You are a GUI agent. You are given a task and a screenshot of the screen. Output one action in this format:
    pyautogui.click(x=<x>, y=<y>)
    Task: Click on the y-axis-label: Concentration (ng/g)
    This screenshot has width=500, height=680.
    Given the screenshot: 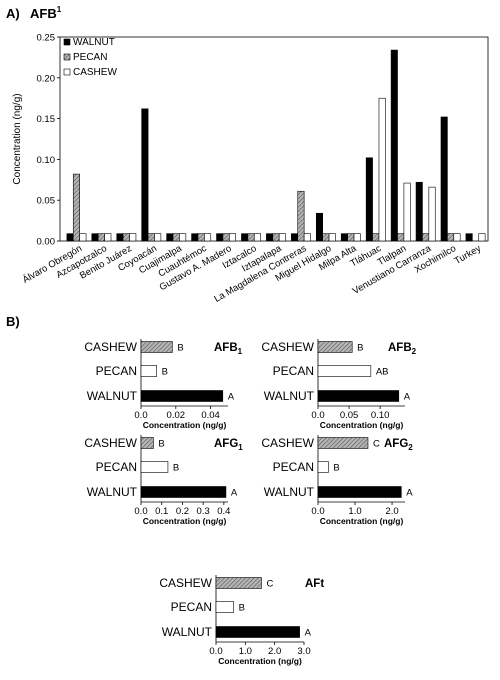 What is the action you would take?
    pyautogui.click(x=17, y=138)
    